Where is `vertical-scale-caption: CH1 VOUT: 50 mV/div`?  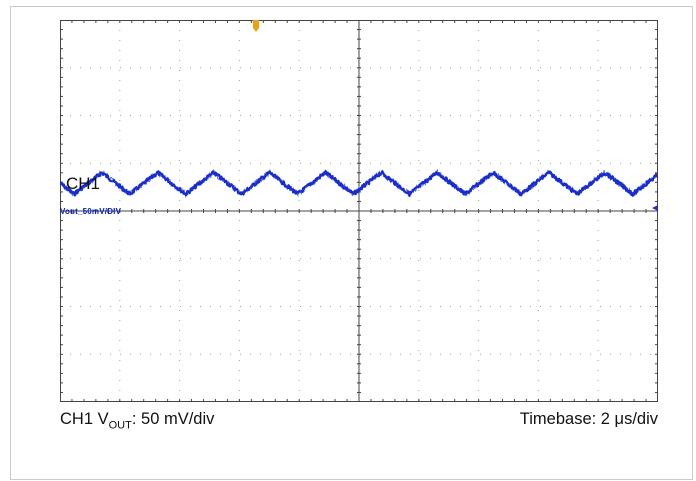 vertical-scale-caption: CH1 VOUT: 50 mV/div is located at coordinates (137, 420).